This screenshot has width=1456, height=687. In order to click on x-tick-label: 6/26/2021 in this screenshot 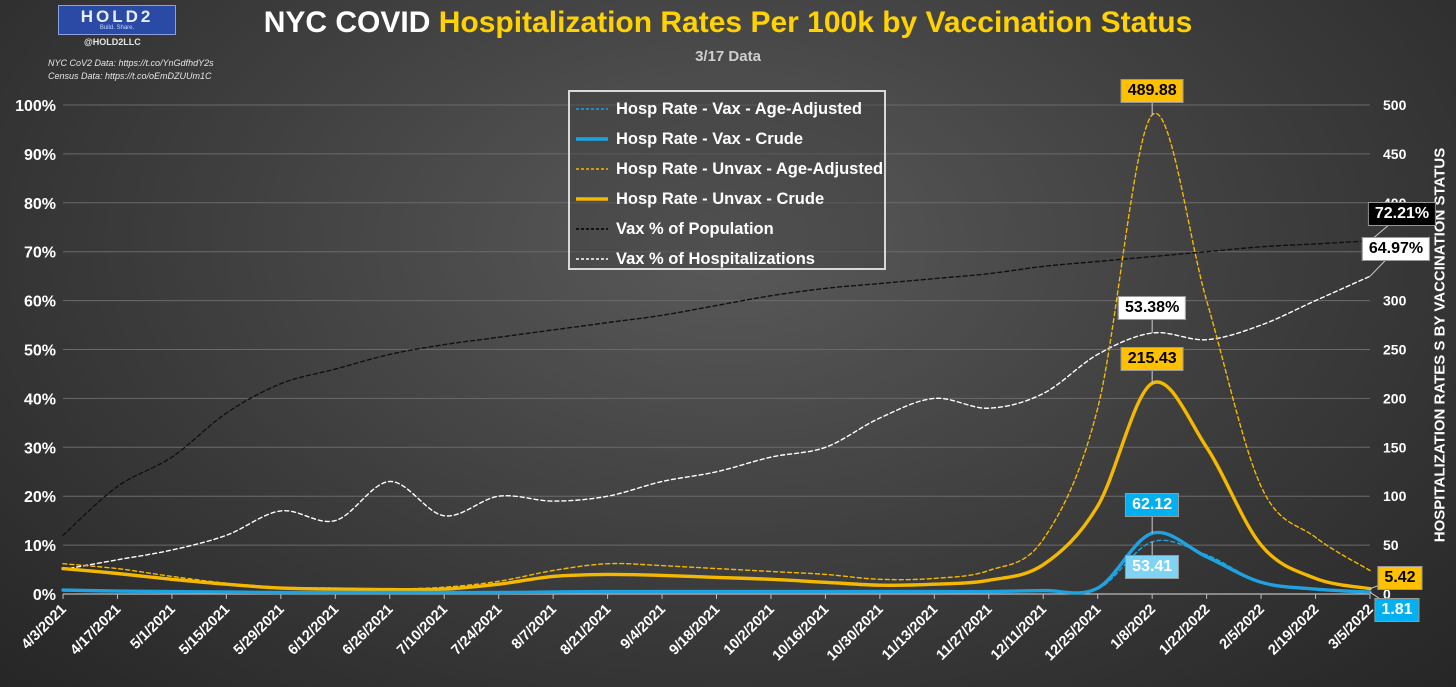, I will do `click(368, 630)`.